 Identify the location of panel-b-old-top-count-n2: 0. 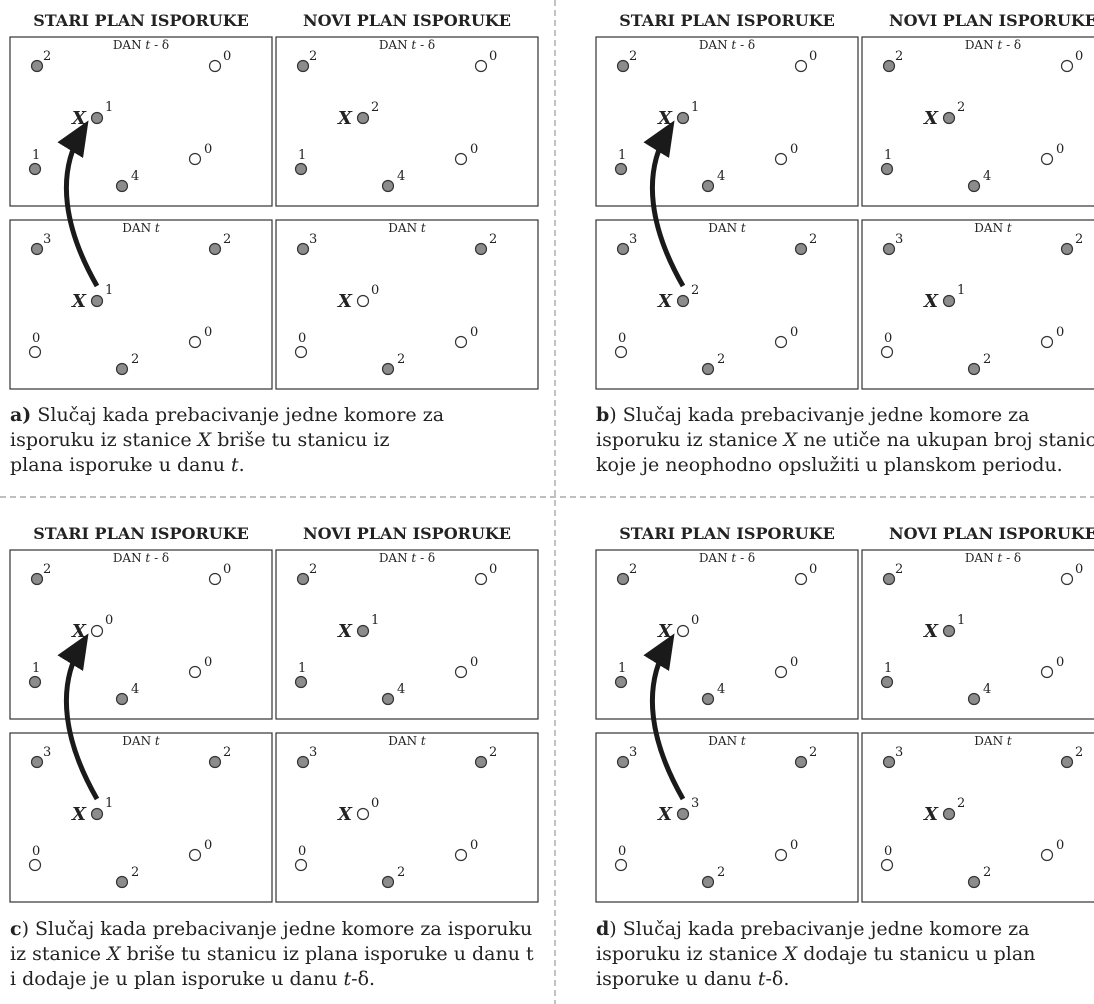
(813, 56).